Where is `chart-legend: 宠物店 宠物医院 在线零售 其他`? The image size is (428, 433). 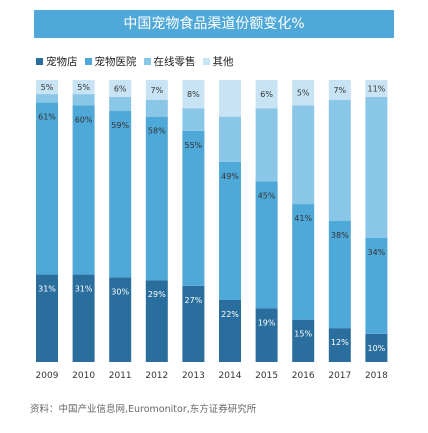
chart-legend: 宠物店 宠物医院 在线零售 其他 is located at coordinates (226, 61).